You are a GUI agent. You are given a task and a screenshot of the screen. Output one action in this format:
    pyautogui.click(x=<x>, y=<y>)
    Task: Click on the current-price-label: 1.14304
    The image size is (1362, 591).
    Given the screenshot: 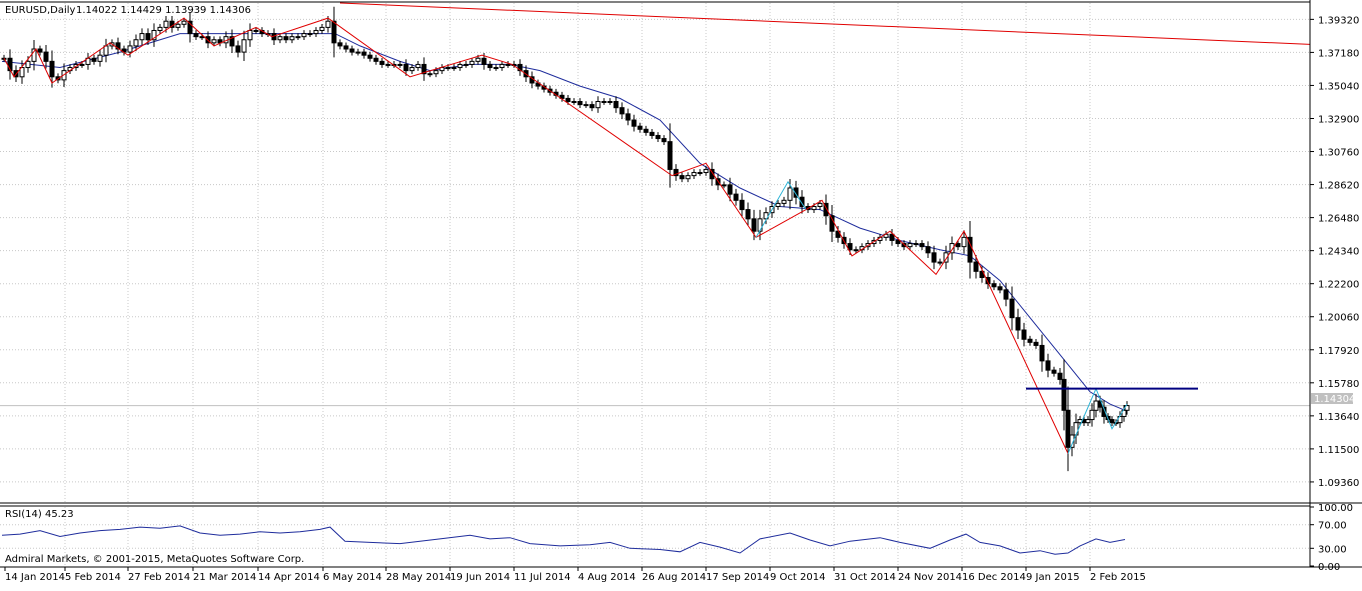 What is the action you would take?
    pyautogui.click(x=1334, y=399)
    